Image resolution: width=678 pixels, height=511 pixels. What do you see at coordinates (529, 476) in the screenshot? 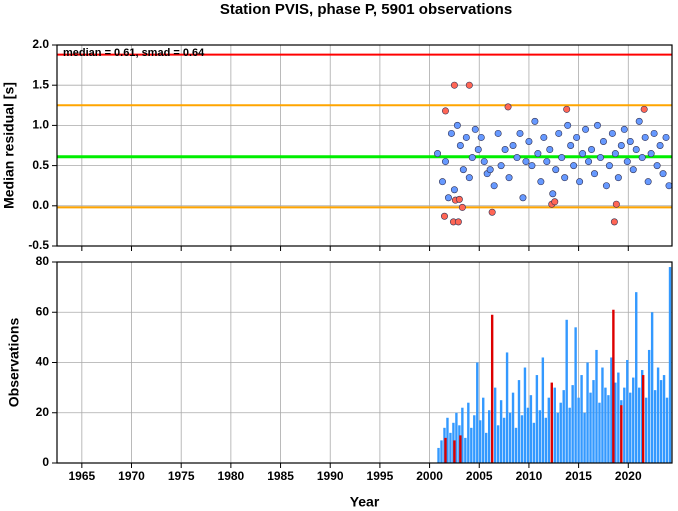
I see `x-tick-label: 2010` at bounding box center [529, 476].